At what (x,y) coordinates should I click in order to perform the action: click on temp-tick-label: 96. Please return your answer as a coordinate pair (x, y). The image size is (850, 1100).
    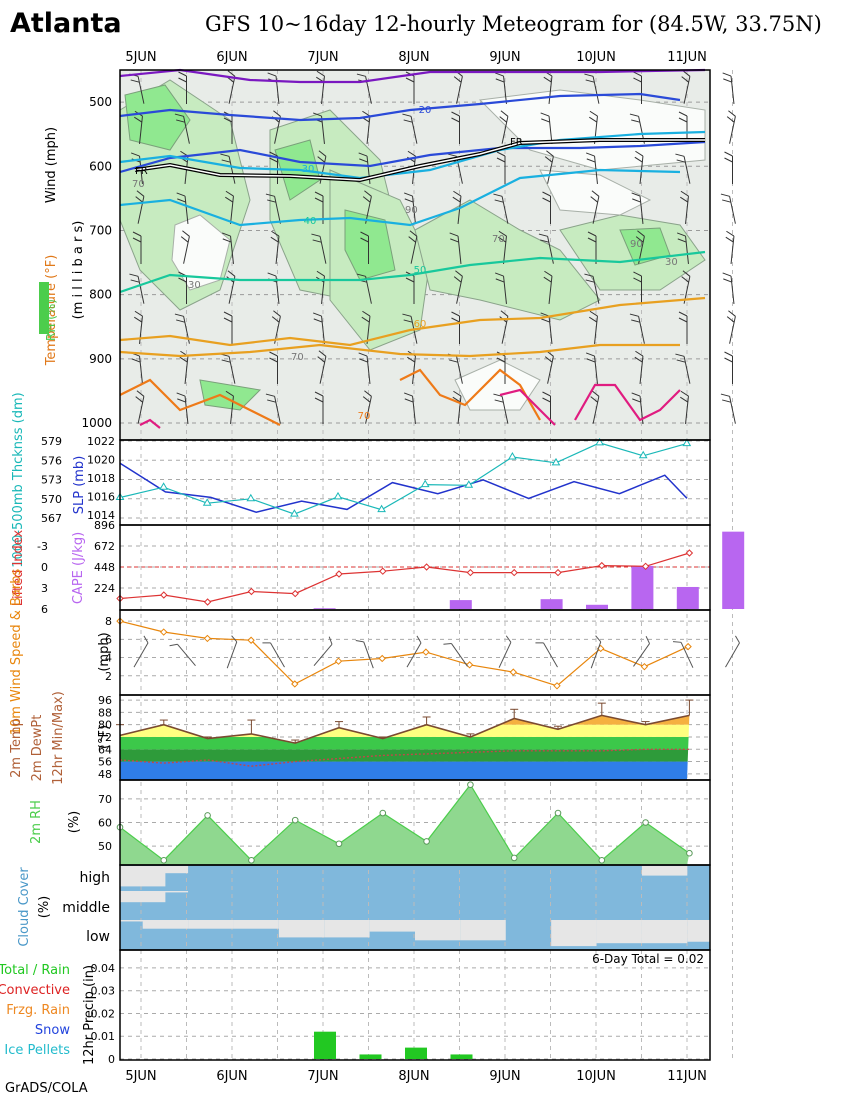
    Looking at the image, I should click on (105, 700).